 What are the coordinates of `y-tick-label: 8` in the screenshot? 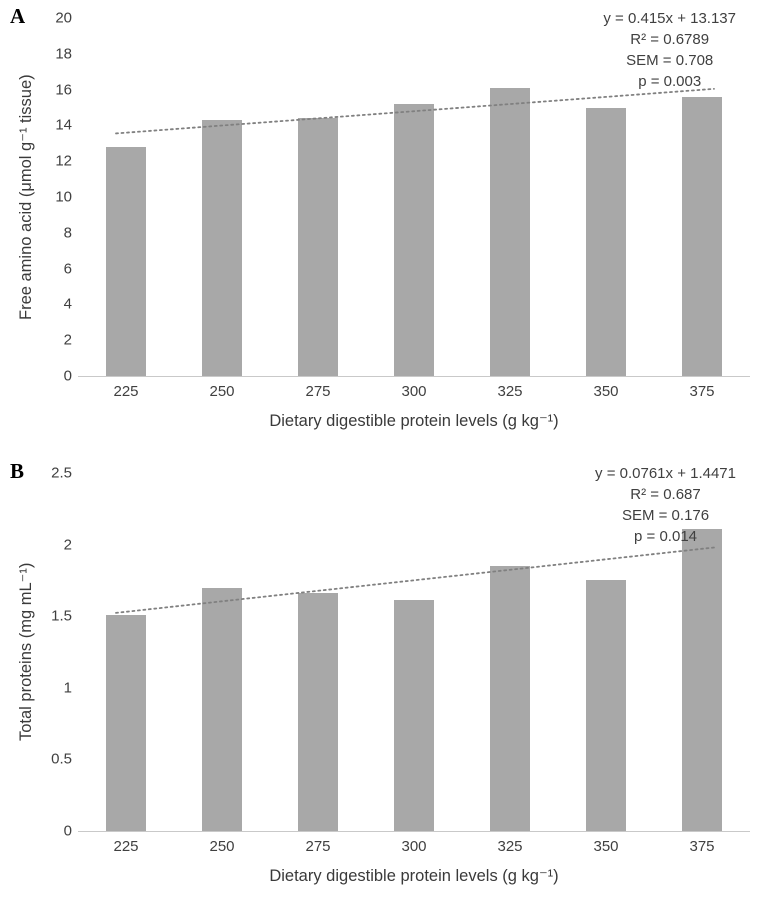 It's located at (67, 233).